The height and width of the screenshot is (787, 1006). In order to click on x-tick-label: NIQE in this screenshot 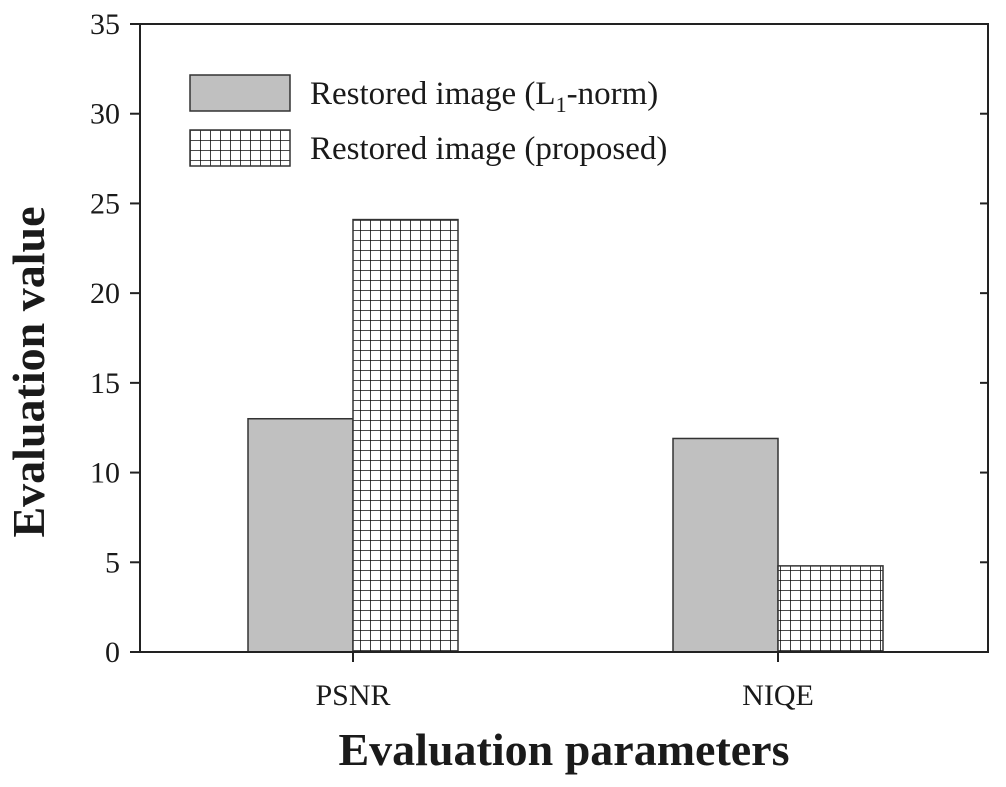, I will do `click(778, 695)`.